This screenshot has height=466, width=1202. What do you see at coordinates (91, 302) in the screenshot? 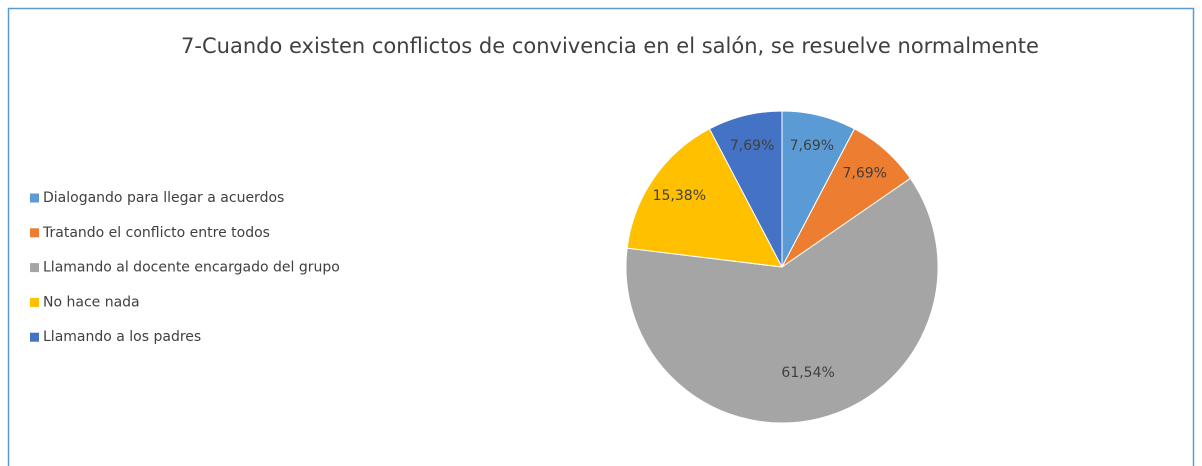
I see `legend-label: No hace nada` at bounding box center [91, 302].